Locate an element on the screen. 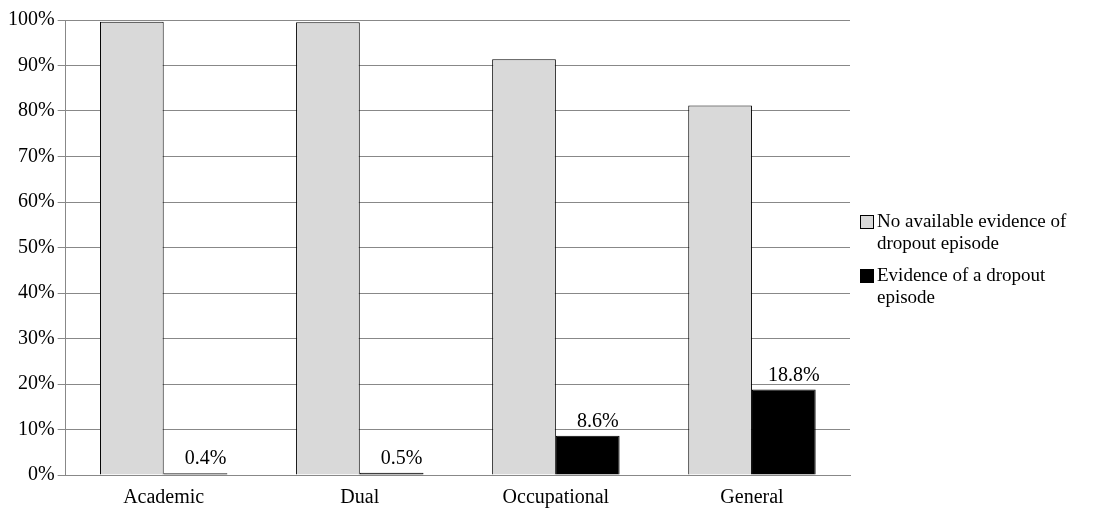  y-tick-label: 0% is located at coordinates (41, 473).